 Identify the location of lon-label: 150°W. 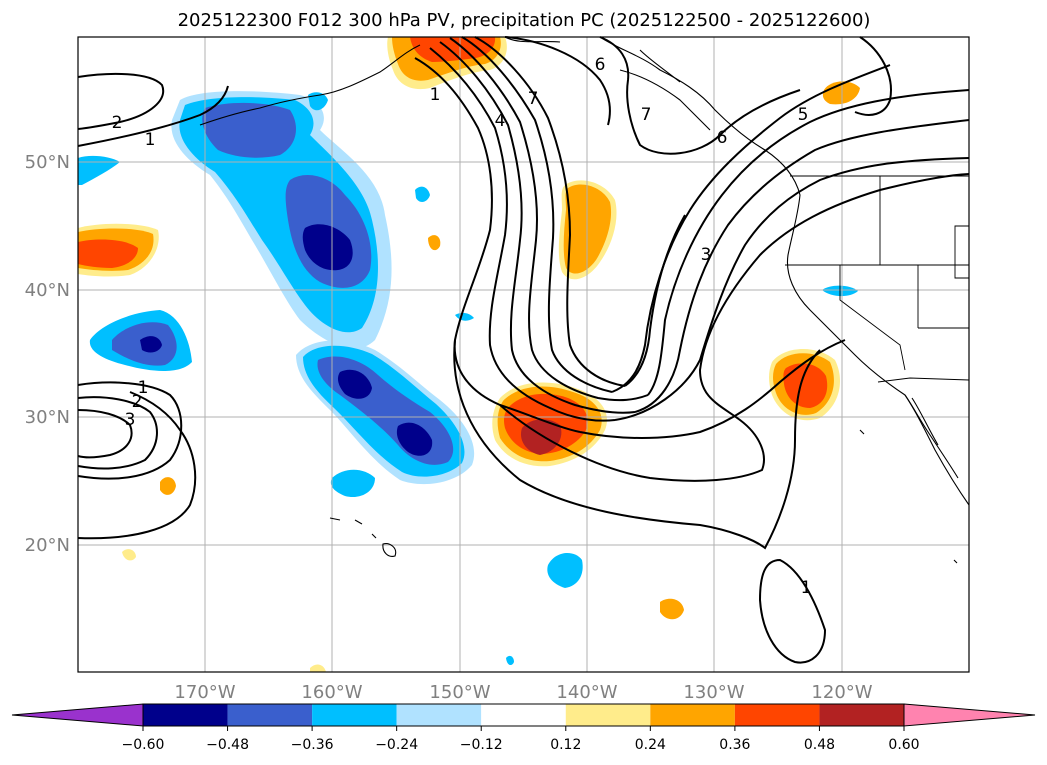
(459, 692).